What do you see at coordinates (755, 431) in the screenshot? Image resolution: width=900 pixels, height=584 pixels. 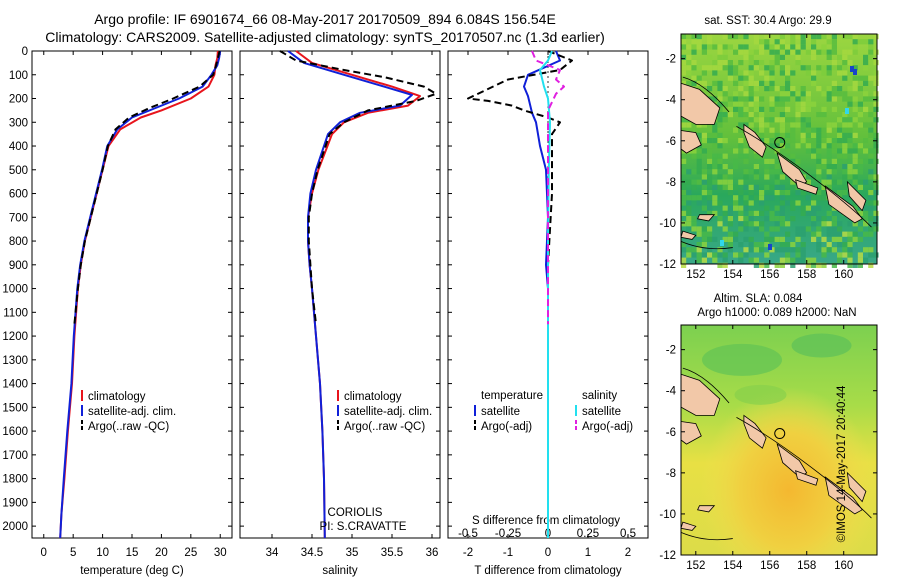 I see `land-island` at bounding box center [755, 431].